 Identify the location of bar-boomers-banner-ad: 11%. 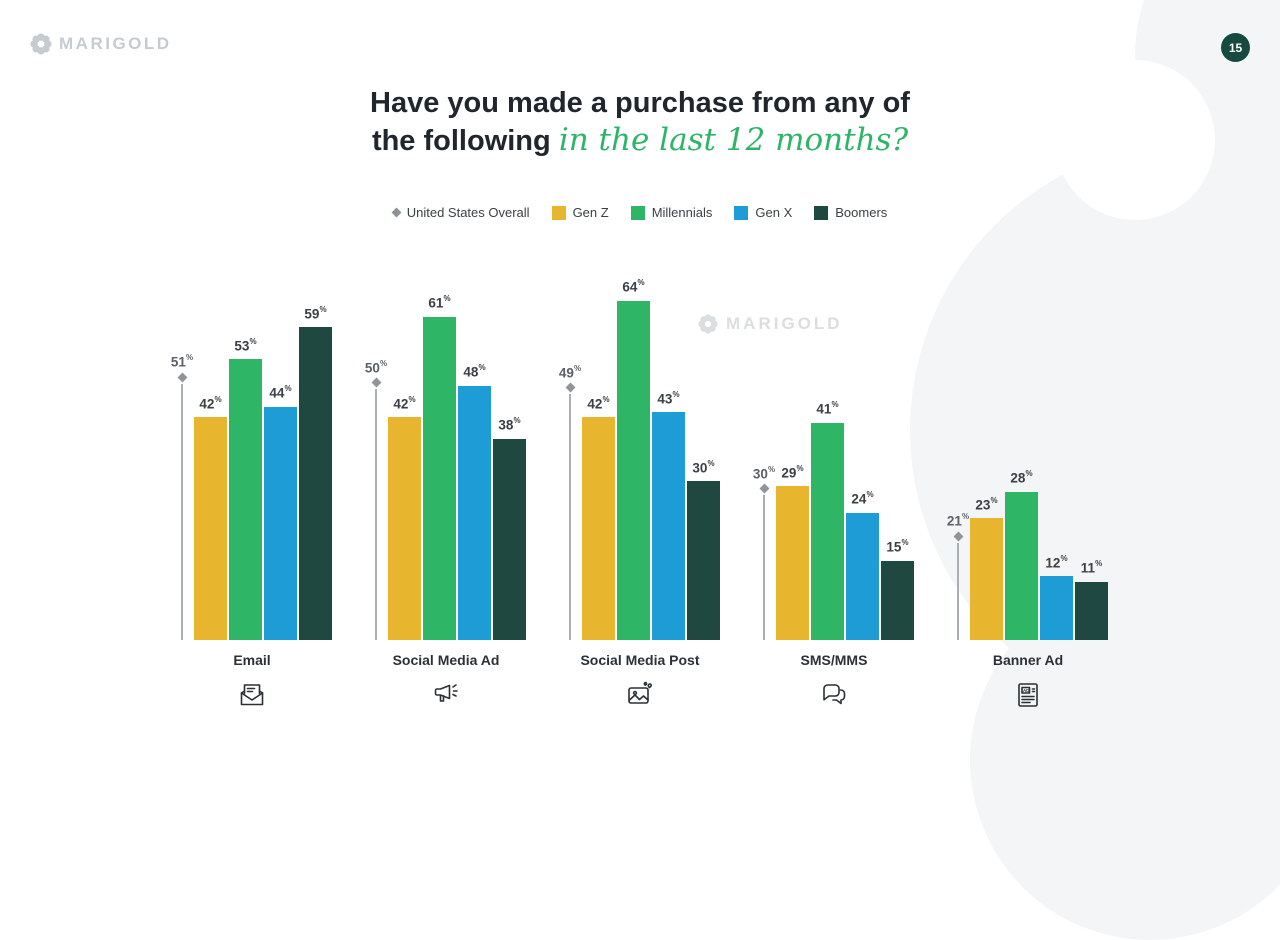
(1091, 599).